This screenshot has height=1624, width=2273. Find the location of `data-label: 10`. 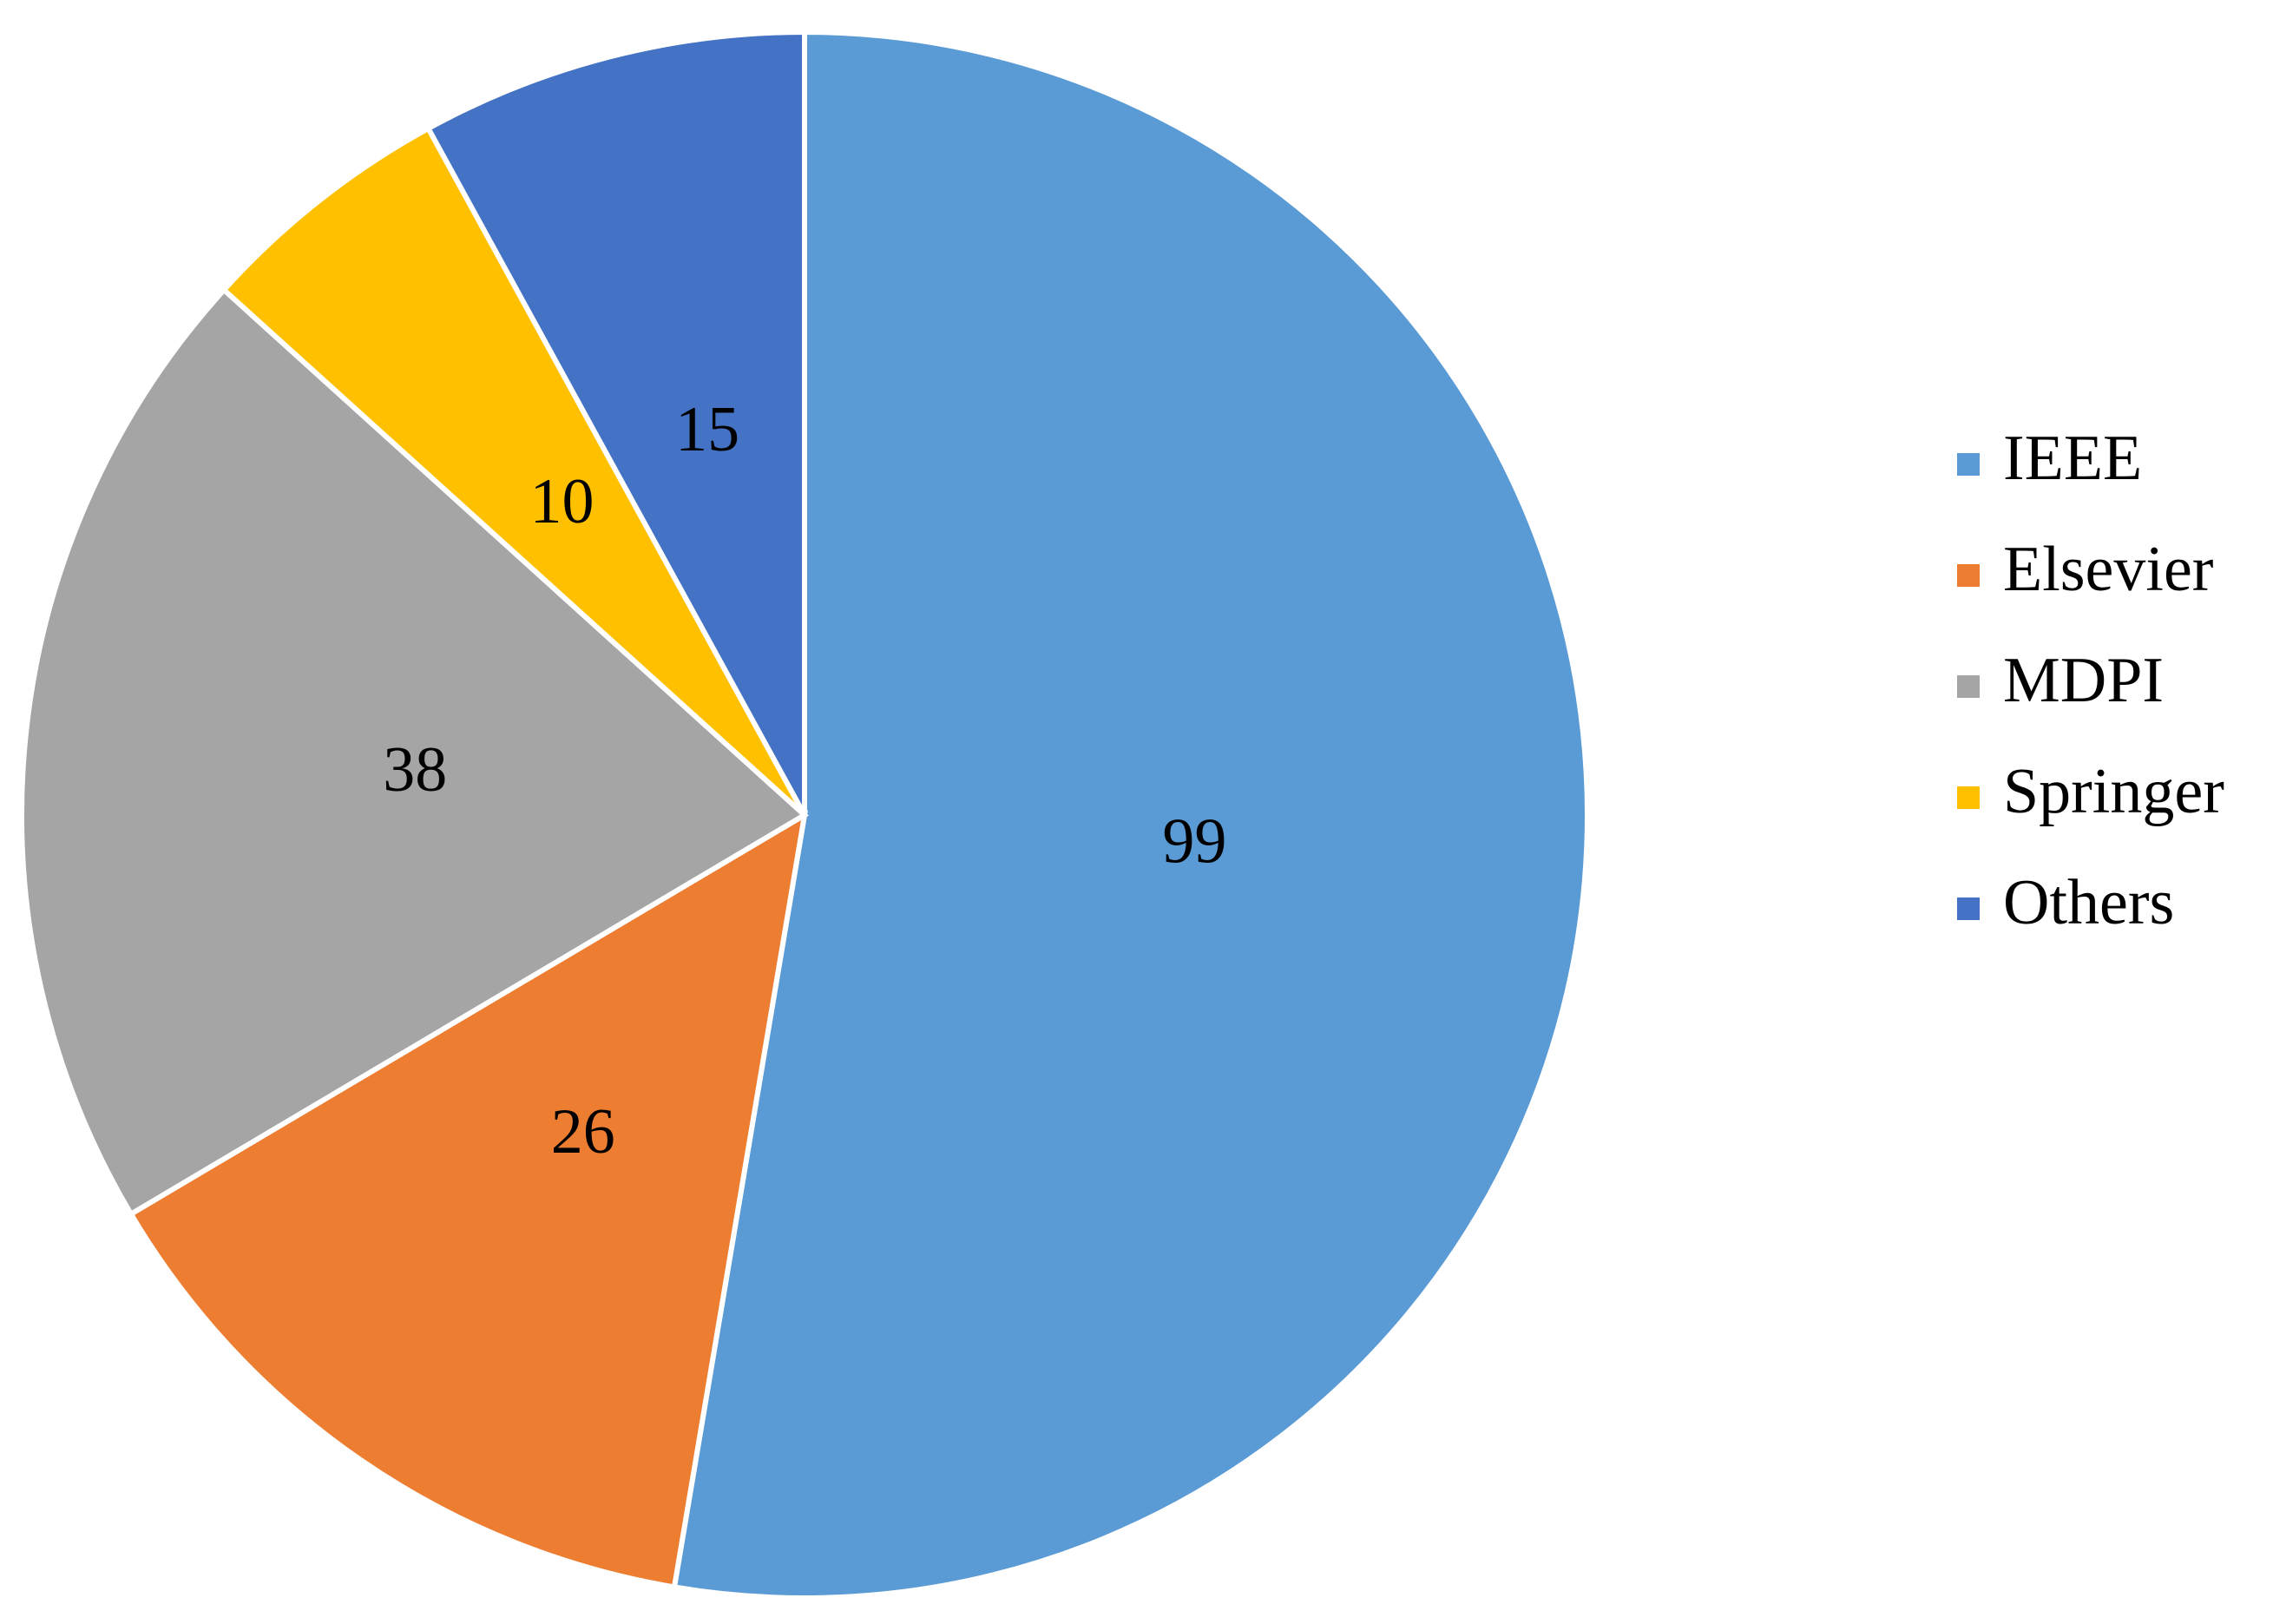

data-label: 10 is located at coordinates (561, 501).